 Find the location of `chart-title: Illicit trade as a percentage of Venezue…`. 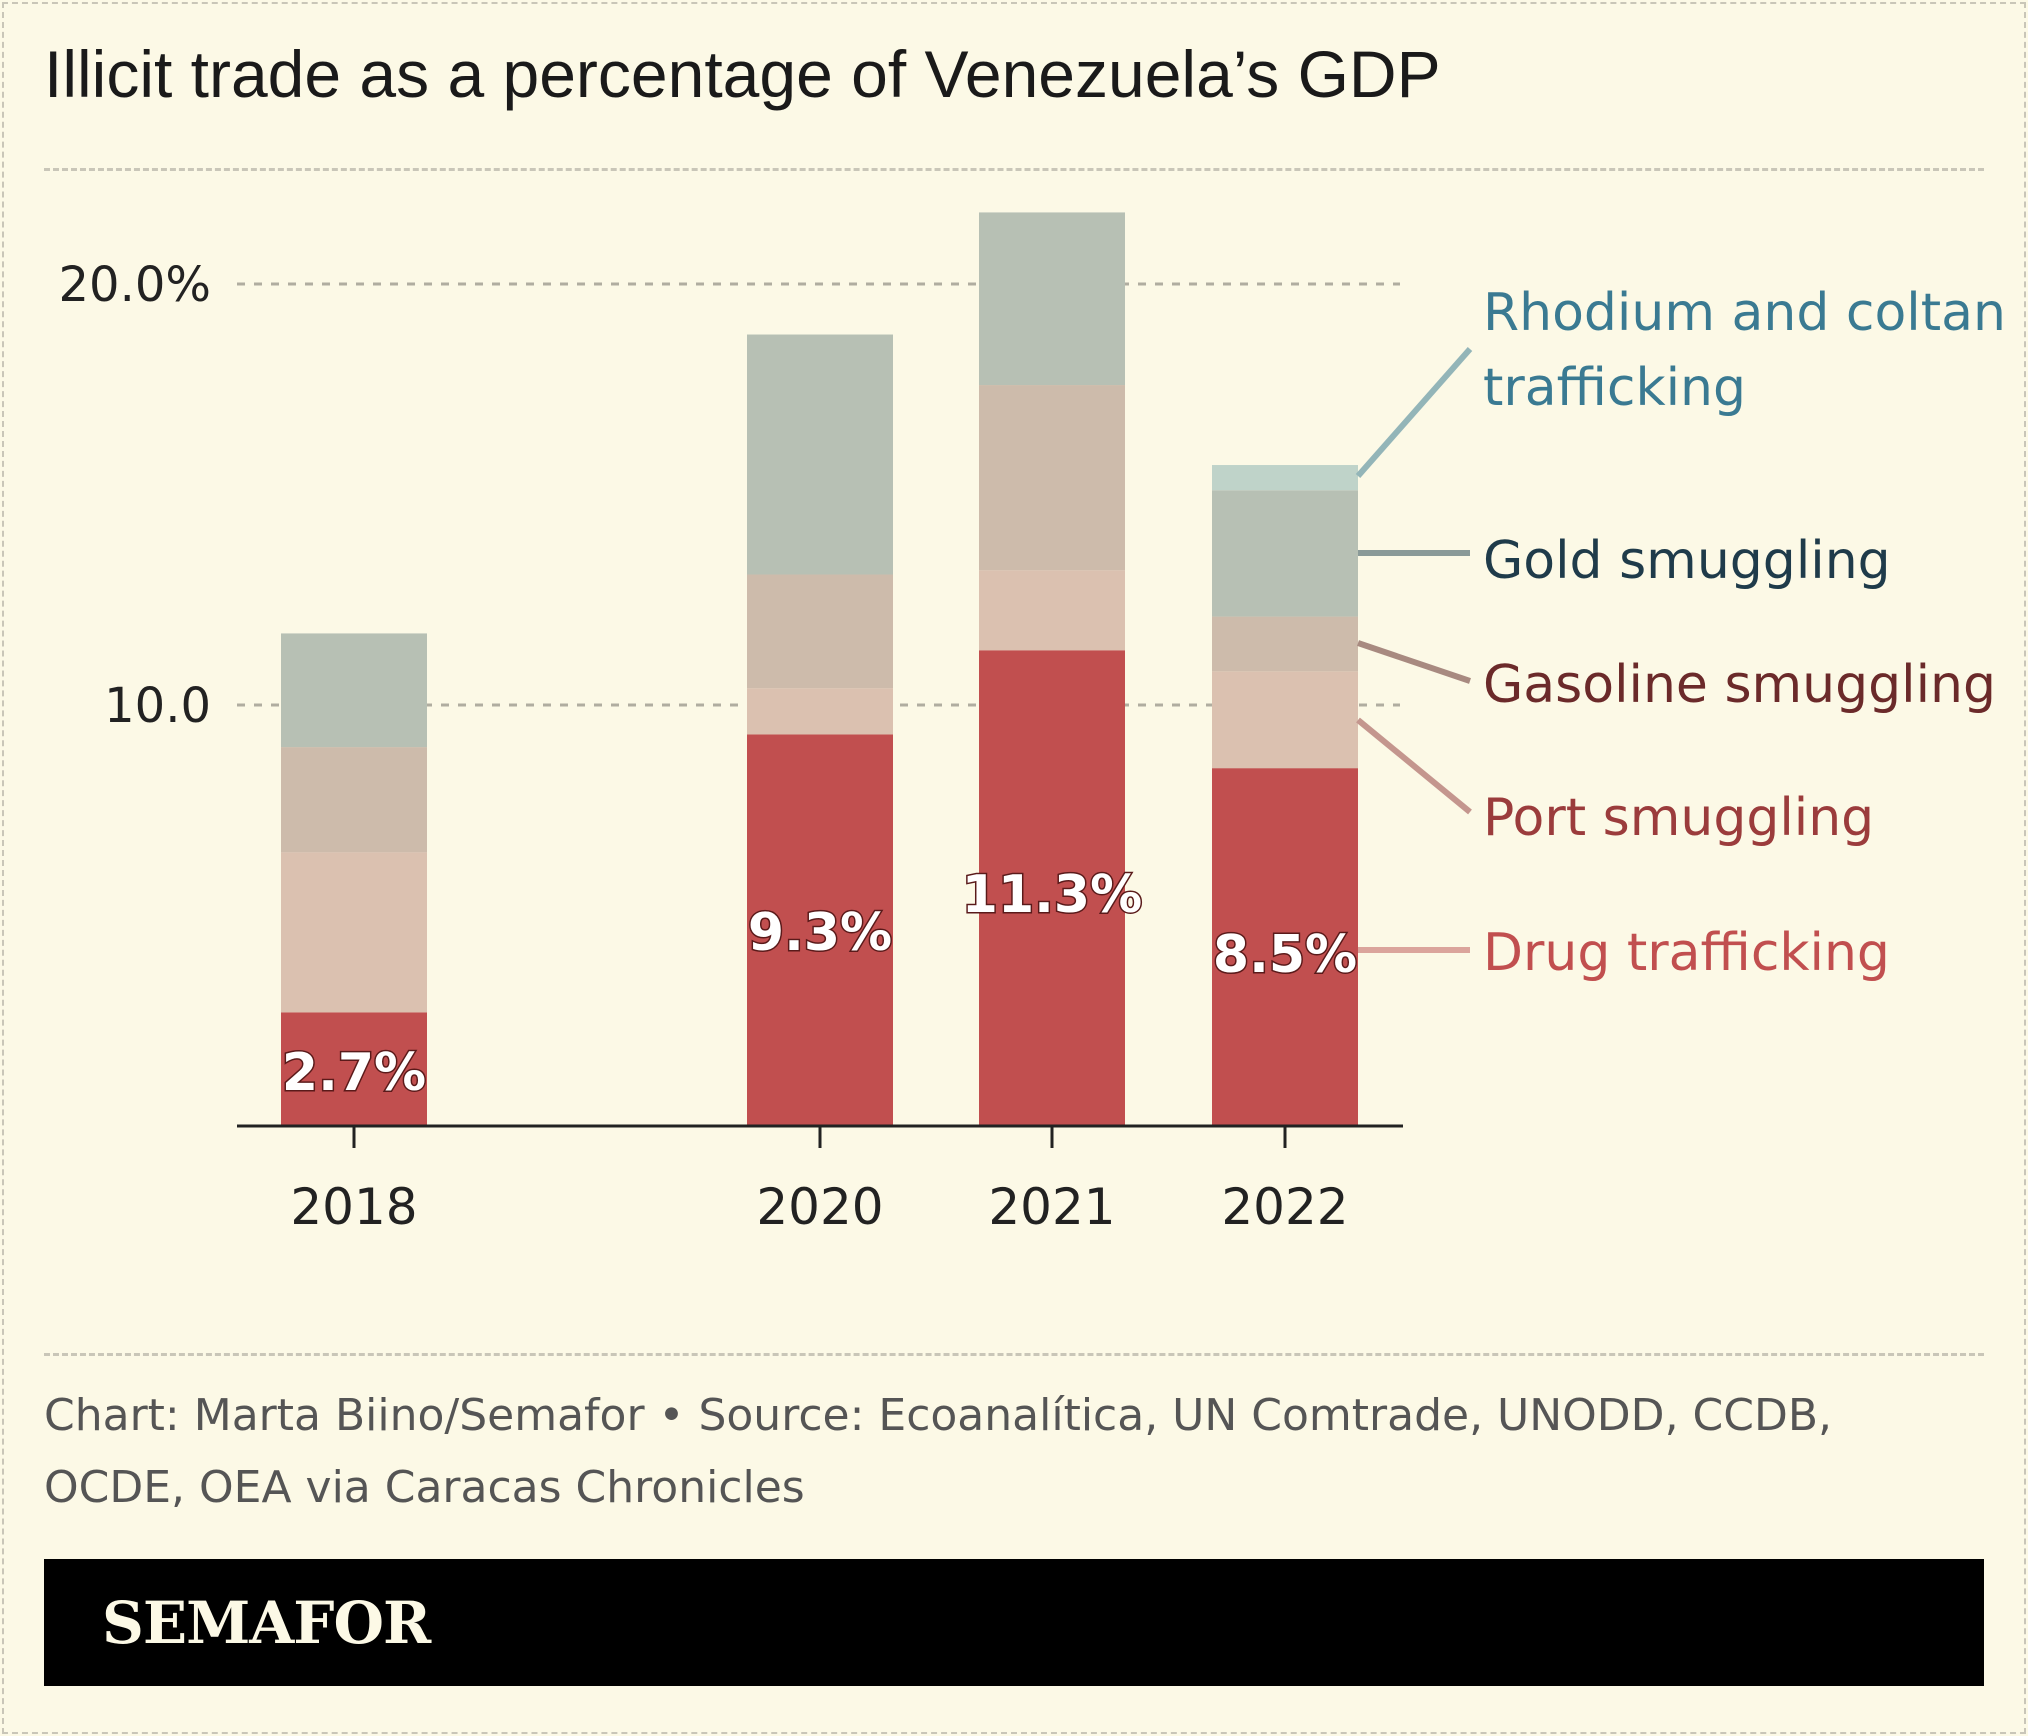

chart-title: Illicit trade as a percentage of Venezue… is located at coordinates (742, 74).